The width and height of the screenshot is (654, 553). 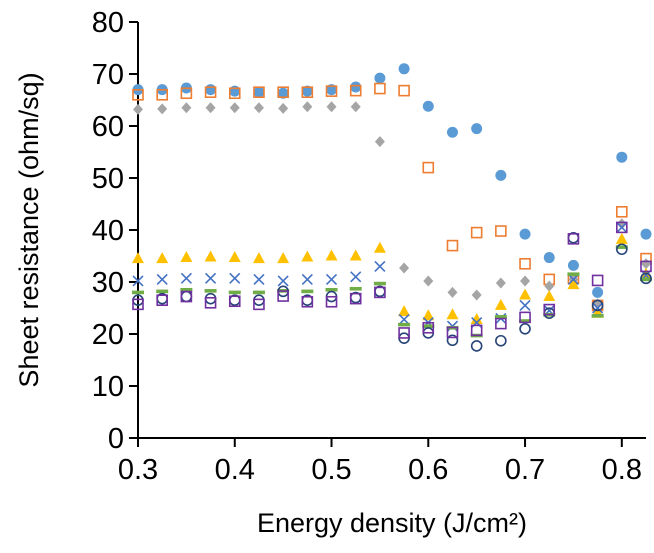 What do you see at coordinates (525, 470) in the screenshot?
I see `x-tick-label: 0.7` at bounding box center [525, 470].